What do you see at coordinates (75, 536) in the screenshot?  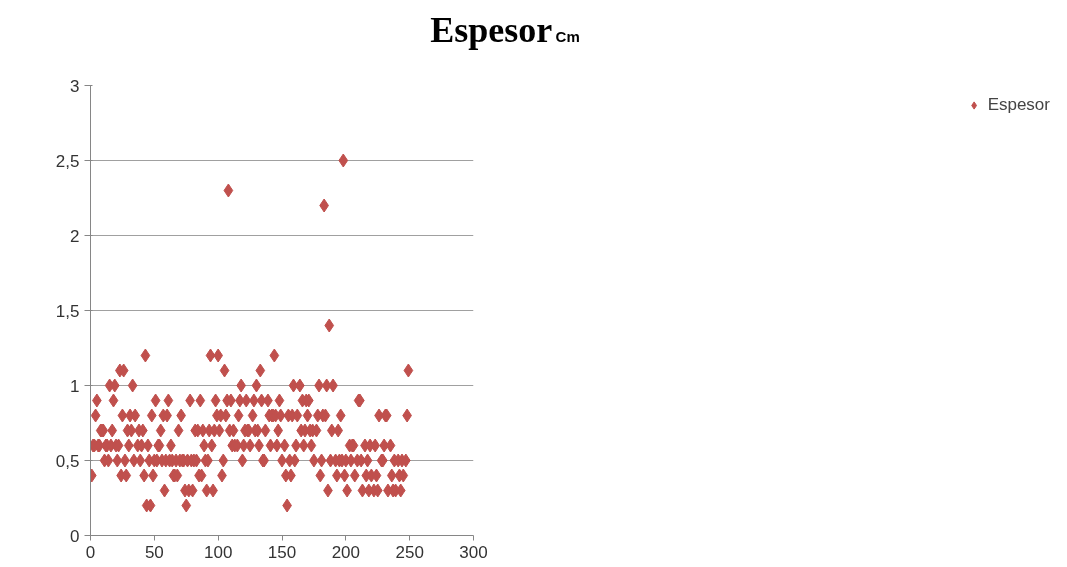 I see `y-tick-label: 0` at bounding box center [75, 536].